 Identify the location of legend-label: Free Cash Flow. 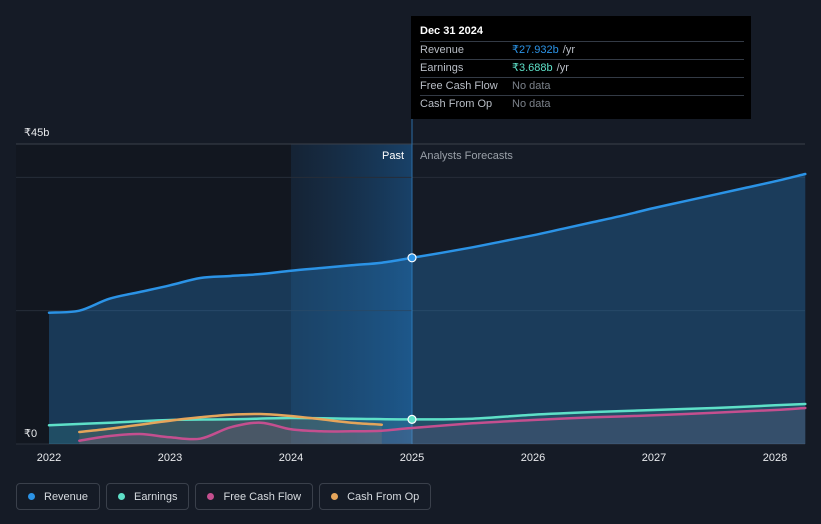
(262, 496).